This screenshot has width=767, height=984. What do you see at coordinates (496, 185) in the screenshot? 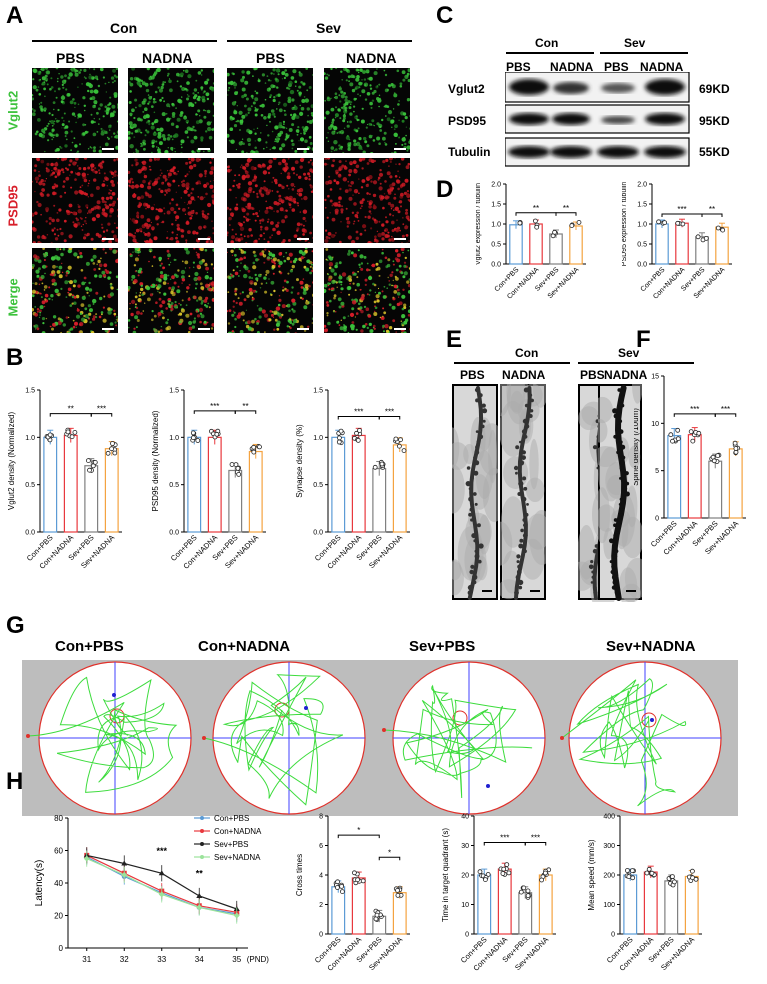
I see `y-tick-label: 2.0` at bounding box center [496, 185].